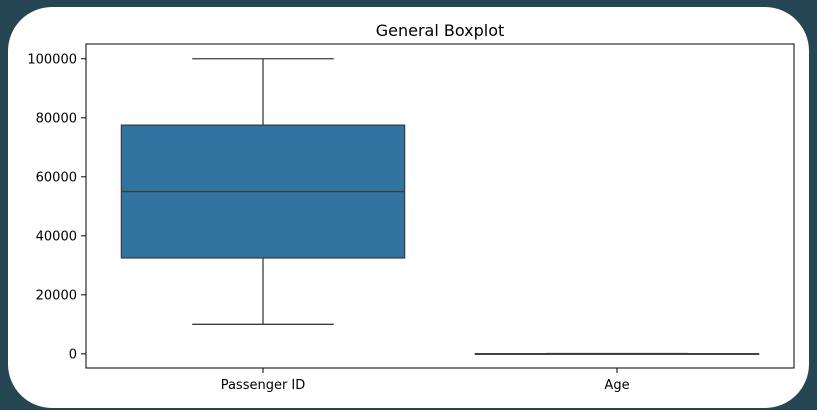  What do you see at coordinates (73, 354) in the screenshot?
I see `y-tick-label: 0` at bounding box center [73, 354].